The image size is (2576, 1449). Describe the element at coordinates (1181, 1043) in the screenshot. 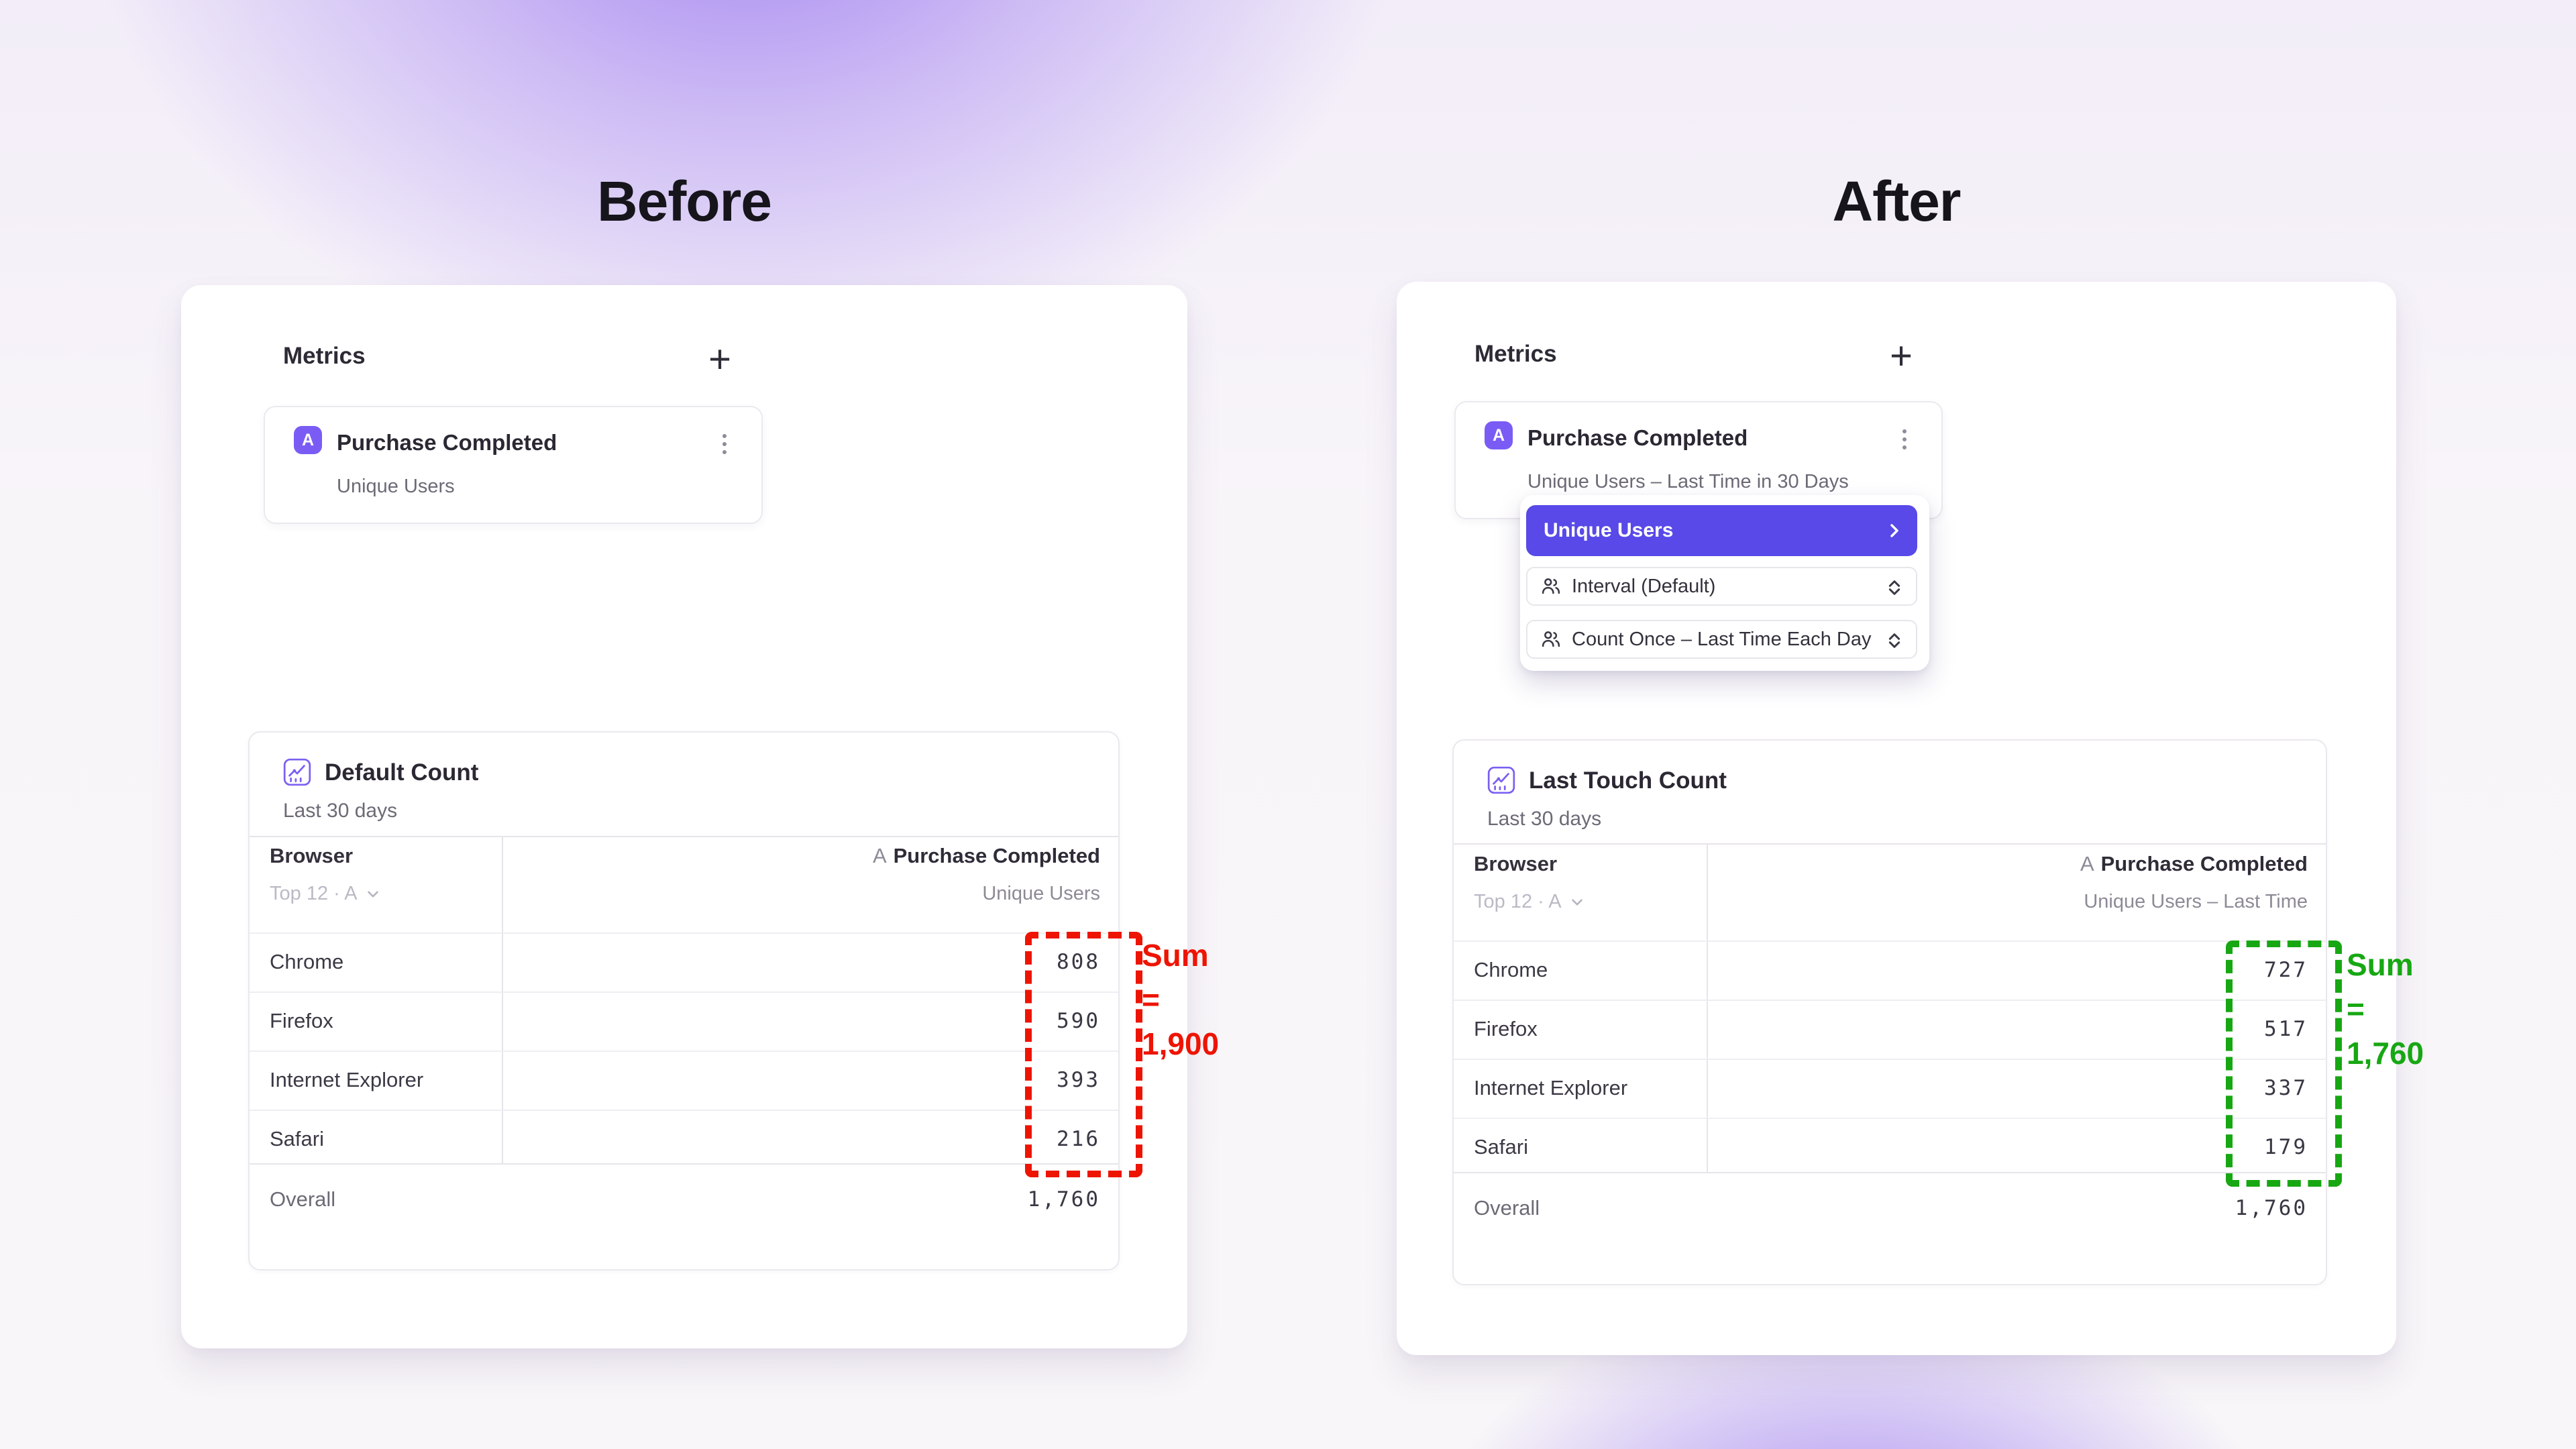

I see `sum-annotation-line2: 1,900` at that location.